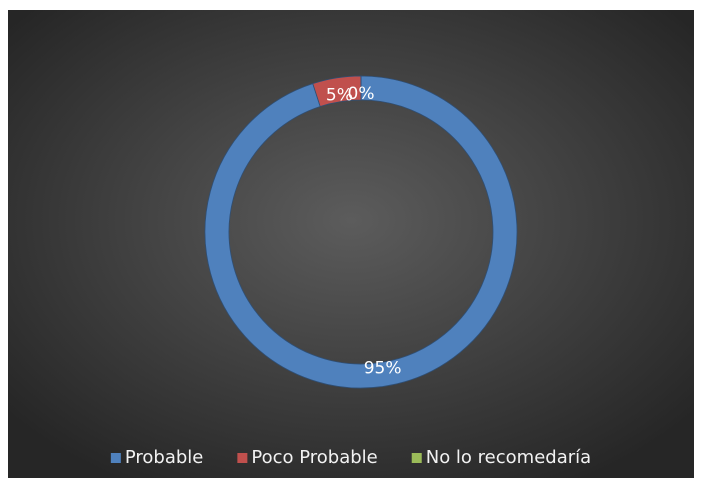 The height and width of the screenshot is (489, 702). I want to click on data-label: 5%, so click(339, 96).